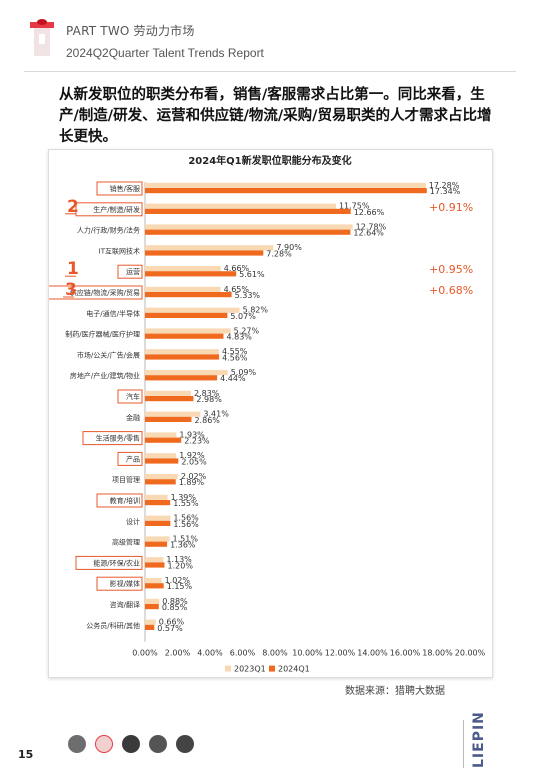 Image resolution: width=540 pixels, height=780 pixels. I want to click on value-label-2024q1: 2.86%, so click(207, 420).